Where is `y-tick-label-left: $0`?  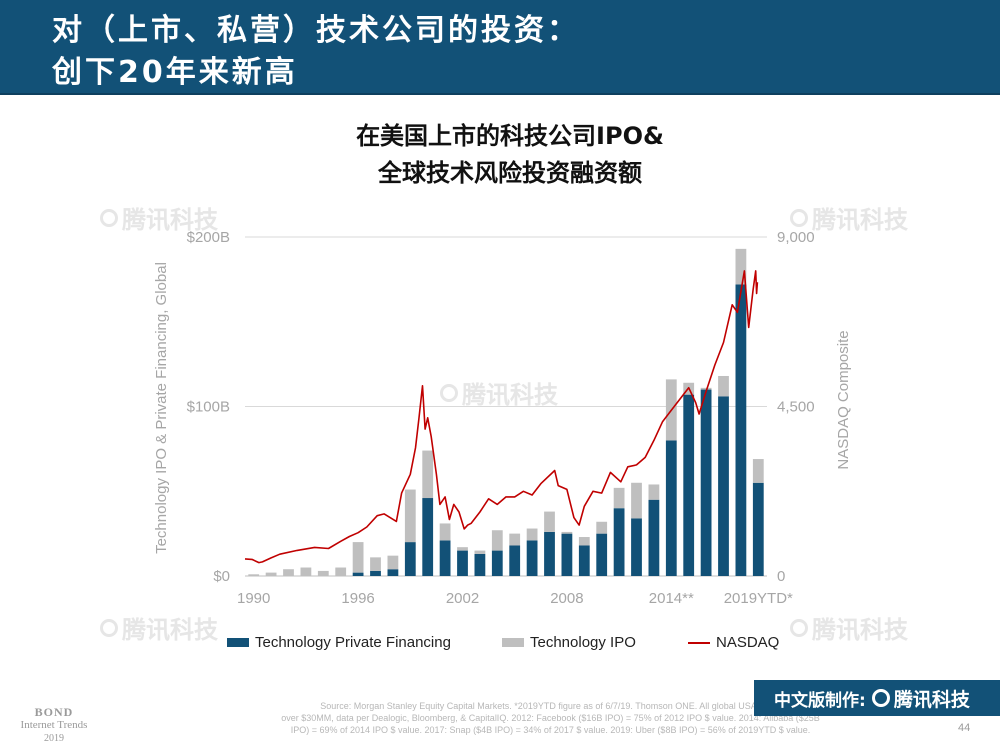 y-tick-label-left: $0 is located at coordinates (221, 576).